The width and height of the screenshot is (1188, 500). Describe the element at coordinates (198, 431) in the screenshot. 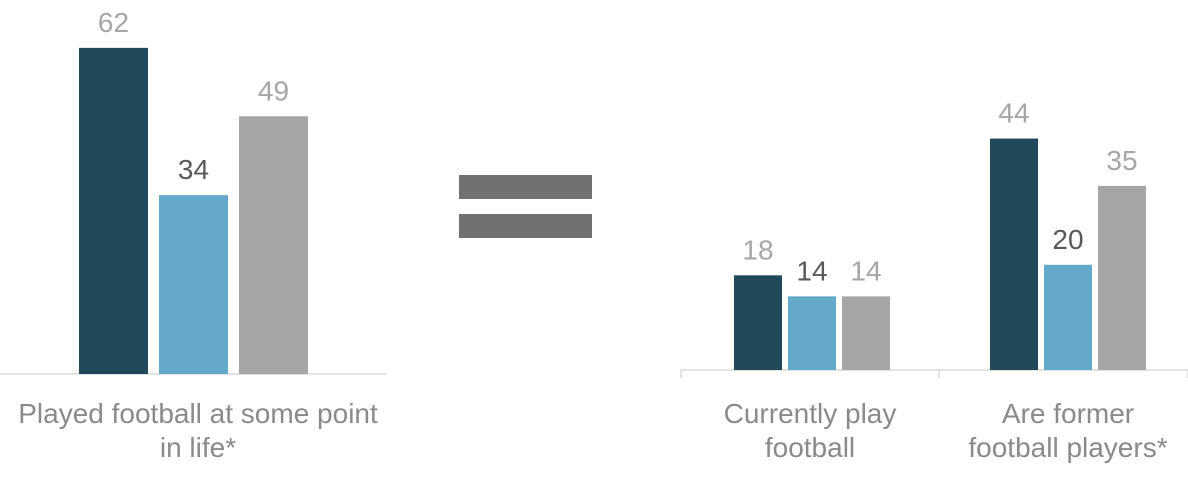

I see `category-label-played-ever: Played football at some point in life*` at that location.